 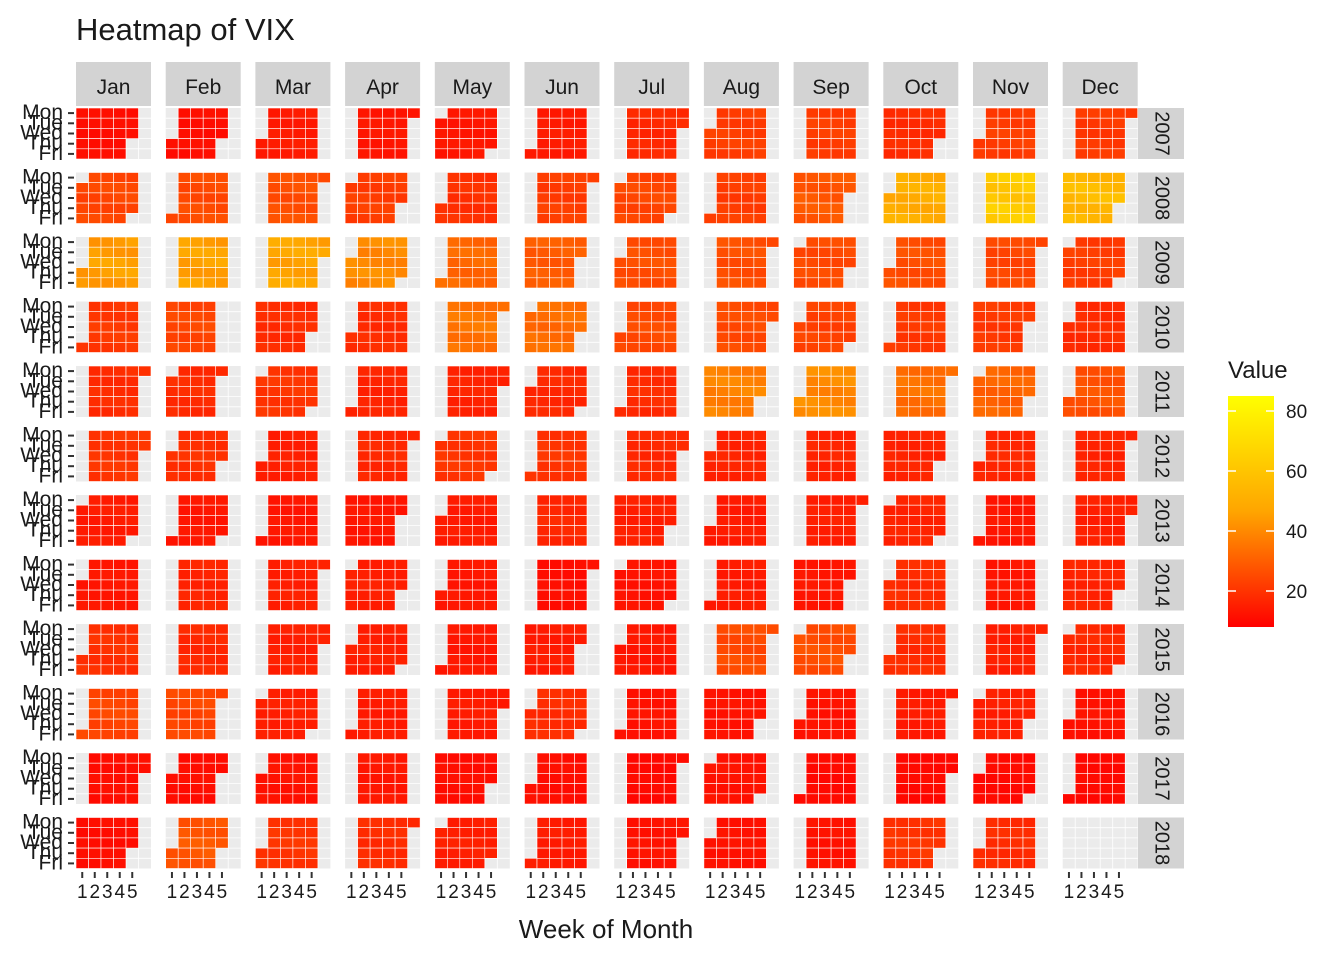 I want to click on weekday-tick-label: Fri, so click(x=51, y=411).